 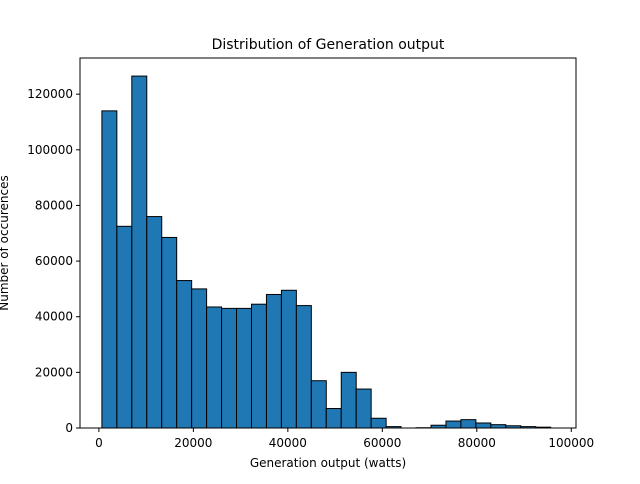 What do you see at coordinates (50, 94) in the screenshot?
I see `y-tick-label: 120000` at bounding box center [50, 94].